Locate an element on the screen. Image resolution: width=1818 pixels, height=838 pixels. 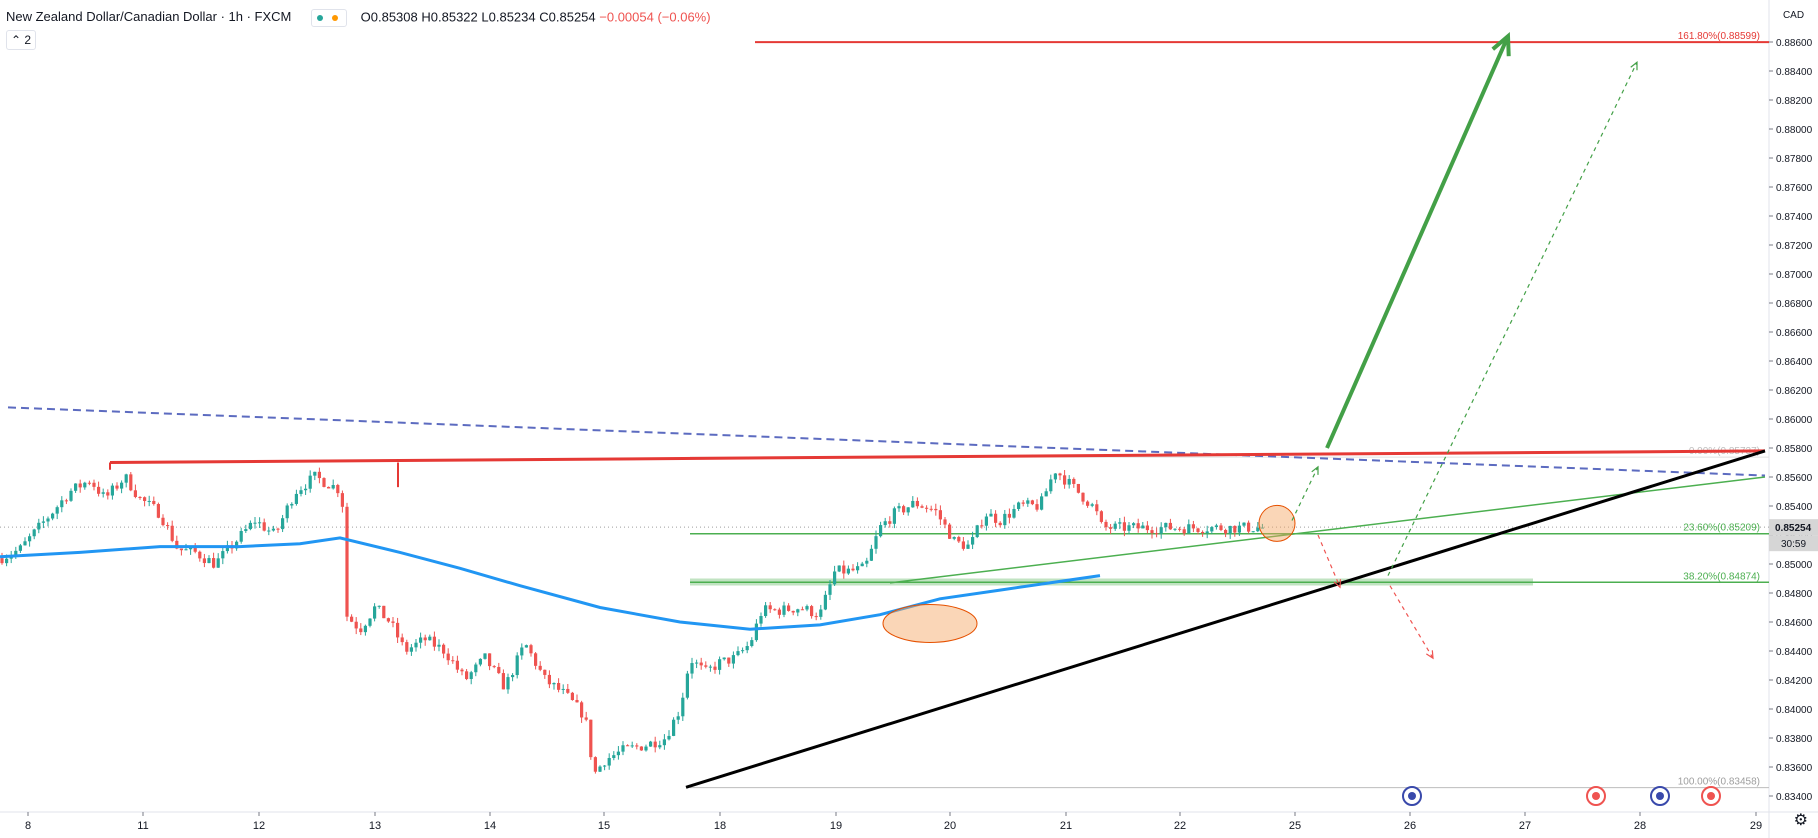
current-highlight is located at coordinates (1277, 523).